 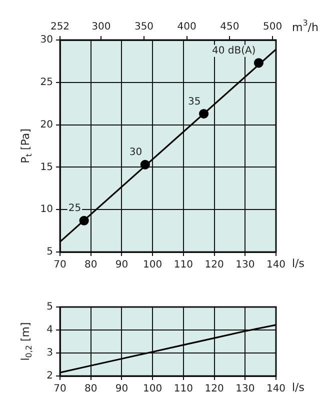 What do you see at coordinates (49, 330) in the screenshot?
I see `y-tick-label: 4` at bounding box center [49, 330].